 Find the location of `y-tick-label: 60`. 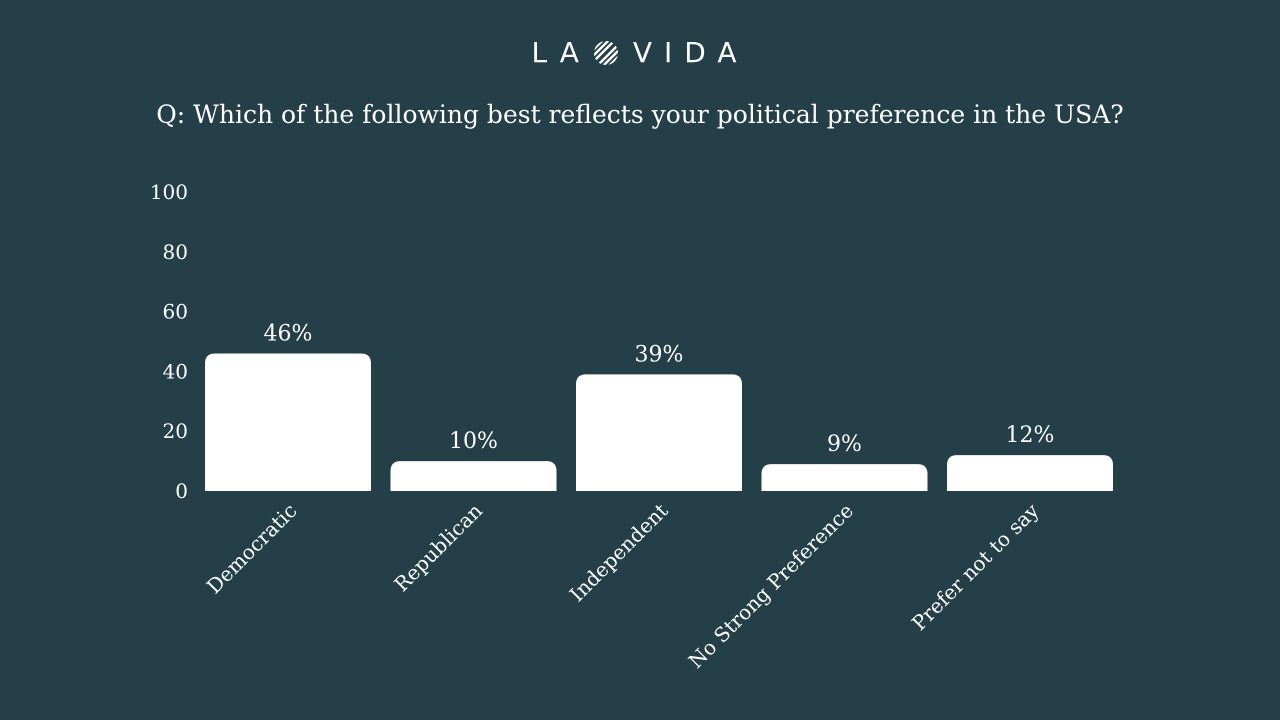

y-tick-label: 60 is located at coordinates (175, 312).